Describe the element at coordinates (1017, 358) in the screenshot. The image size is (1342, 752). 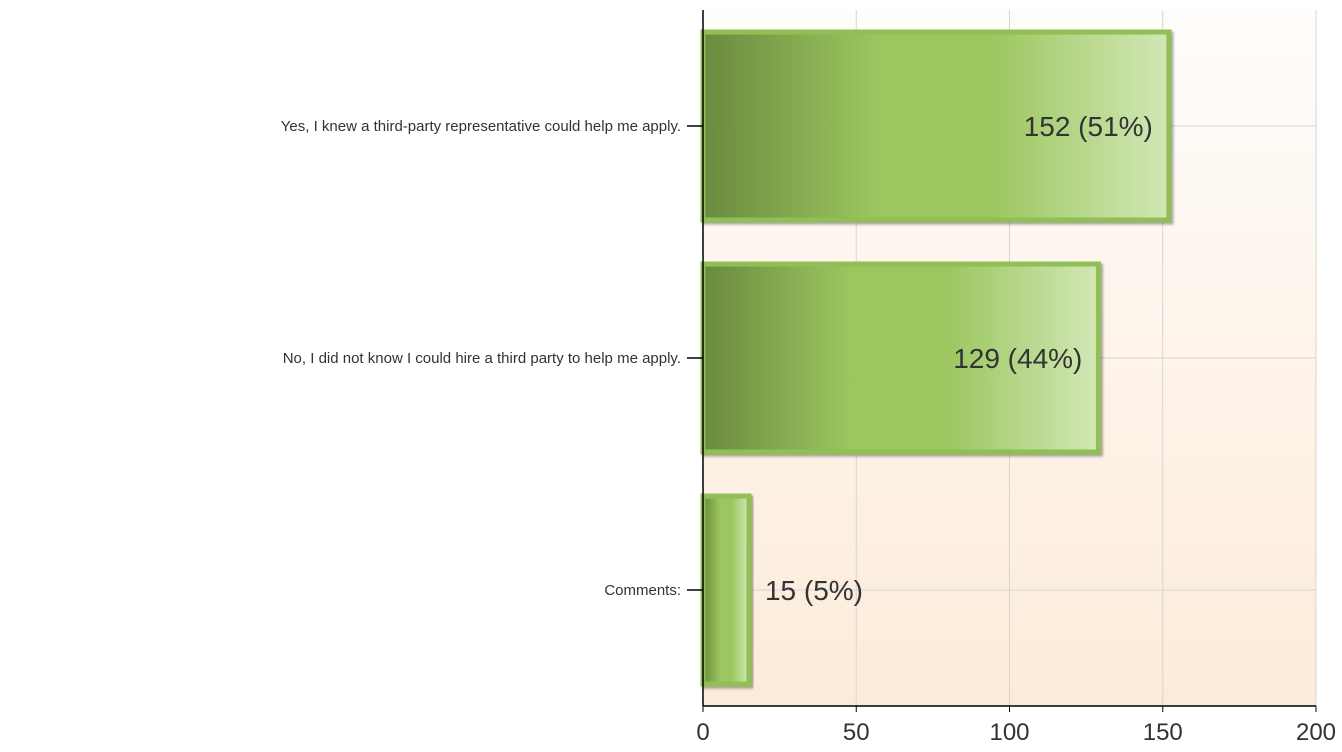
I see `data-label-1: 129 (44%)` at that location.